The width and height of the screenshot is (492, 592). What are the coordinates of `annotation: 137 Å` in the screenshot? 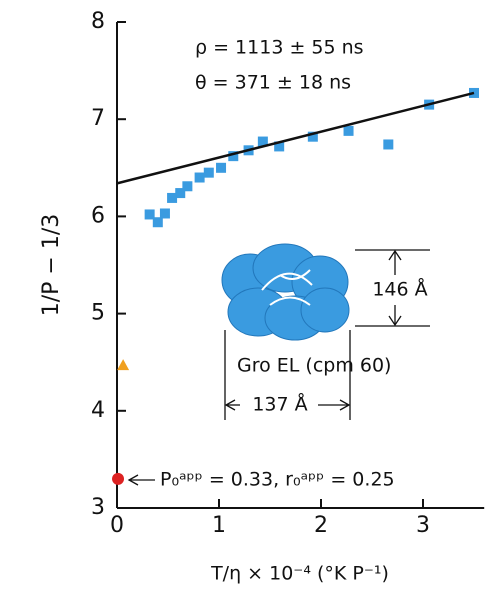 It's located at (279, 404).